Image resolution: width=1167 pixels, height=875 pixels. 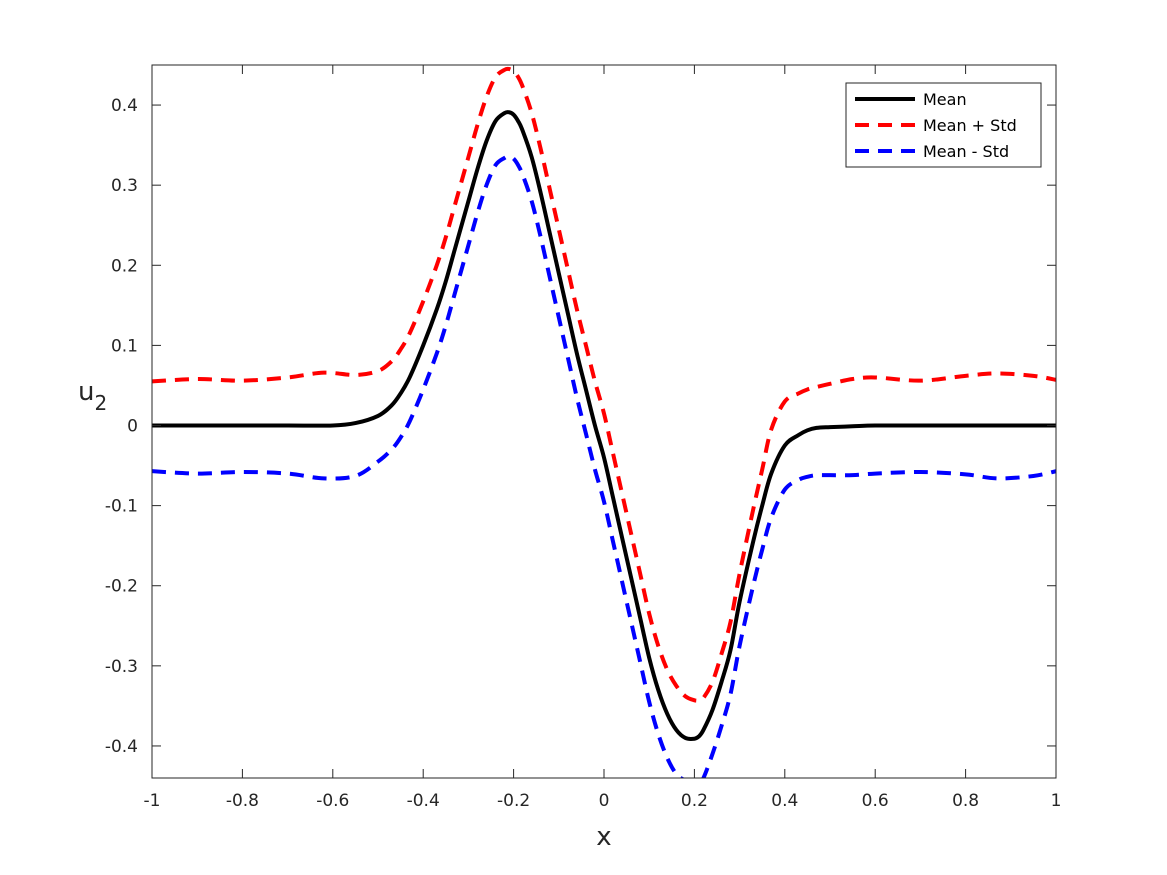 I want to click on x-tick-label: 0.8, so click(x=965, y=801).